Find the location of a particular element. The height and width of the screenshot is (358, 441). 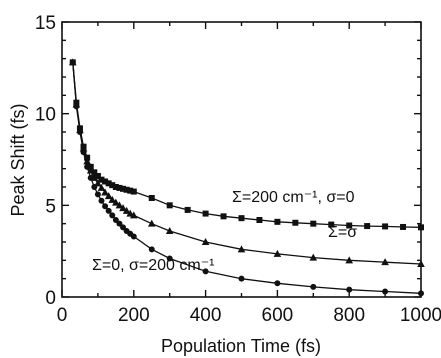

annotation-sigma-equal: Σ=σ is located at coordinates (342, 232).